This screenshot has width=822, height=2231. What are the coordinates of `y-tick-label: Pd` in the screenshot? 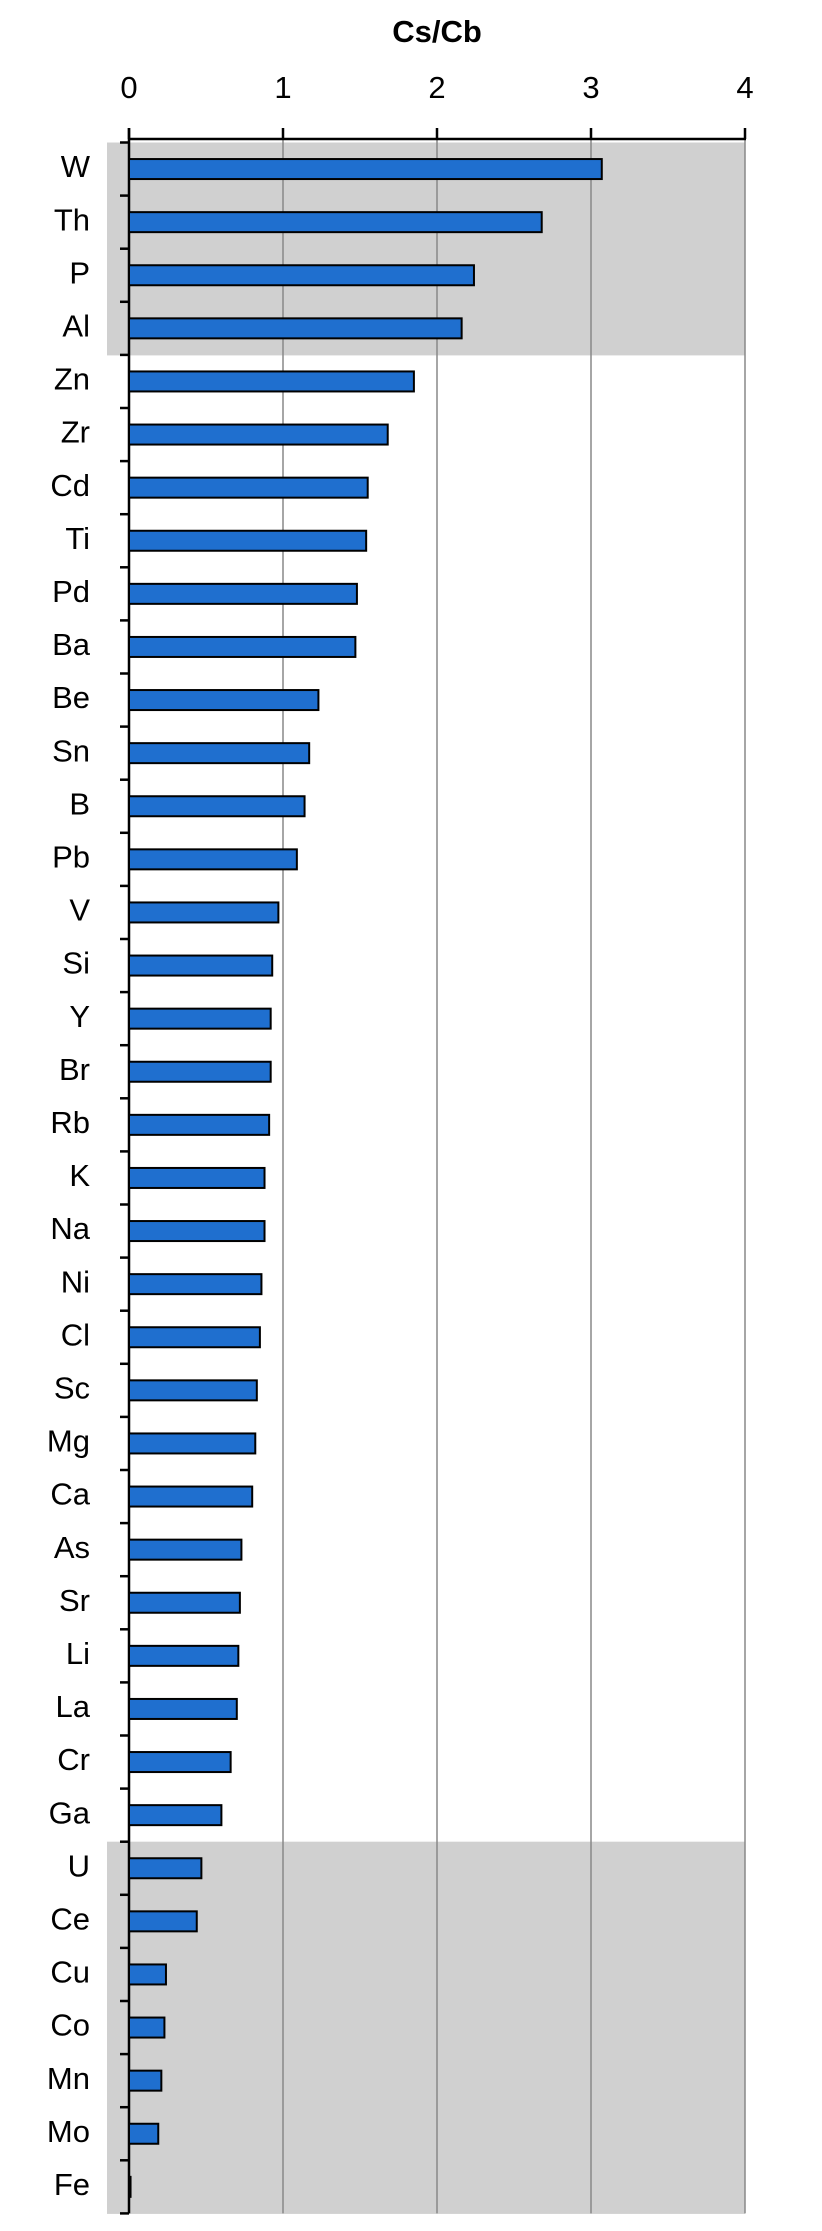 It's located at (71, 591).